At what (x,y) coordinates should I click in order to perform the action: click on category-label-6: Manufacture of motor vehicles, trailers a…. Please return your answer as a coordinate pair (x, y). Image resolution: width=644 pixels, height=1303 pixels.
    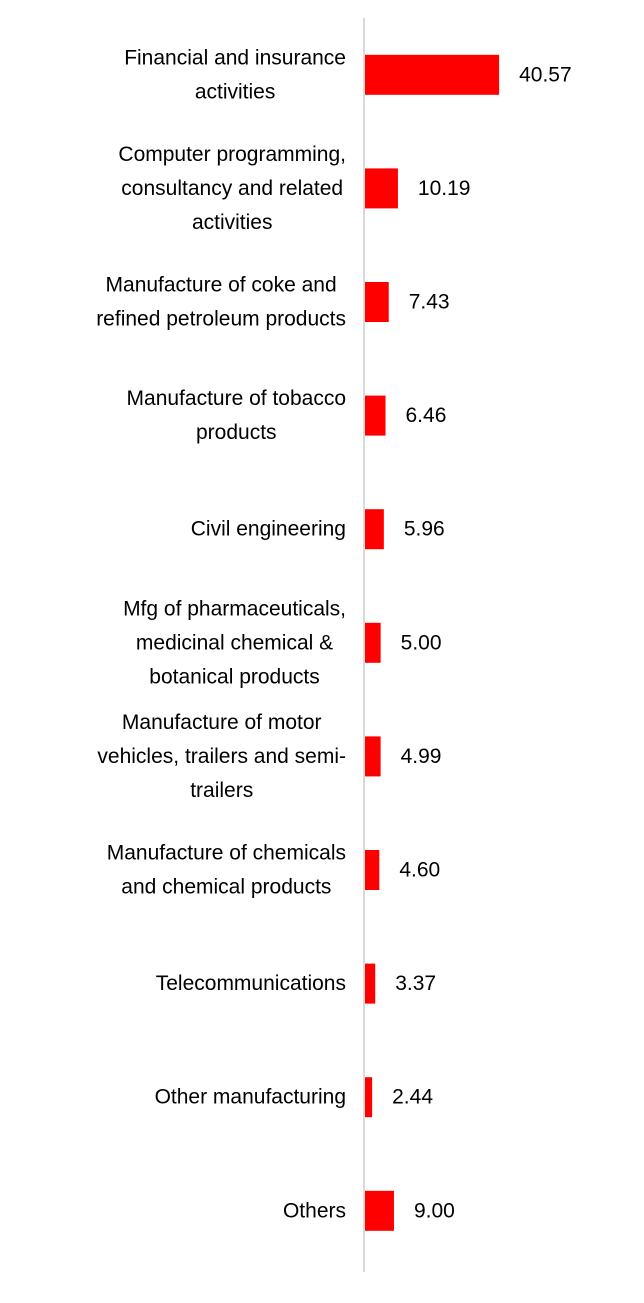
    Looking at the image, I should click on (221, 756).